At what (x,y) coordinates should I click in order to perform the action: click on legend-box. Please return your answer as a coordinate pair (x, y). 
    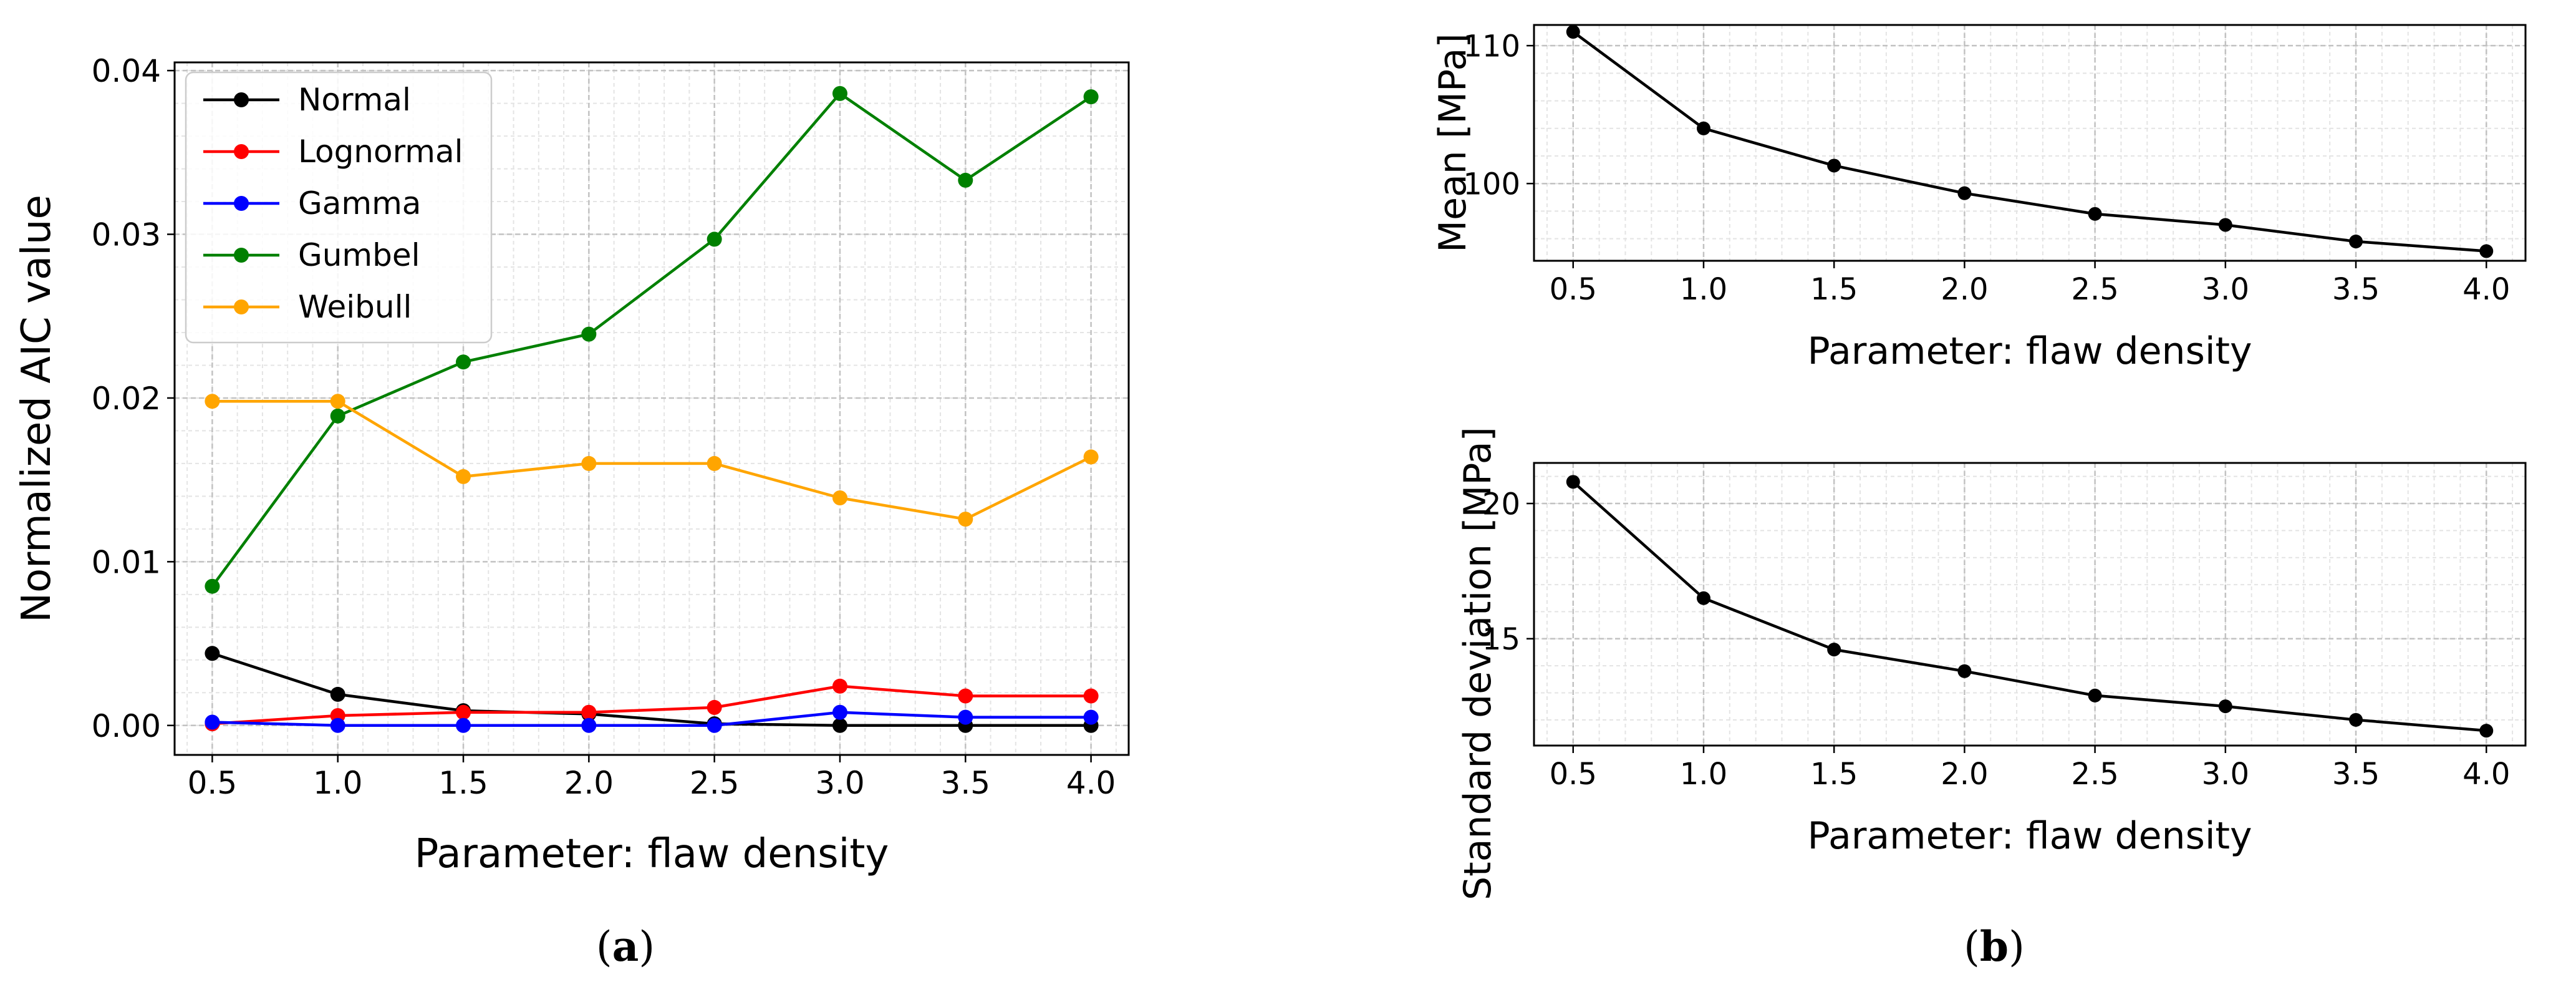
    Looking at the image, I should click on (339, 207).